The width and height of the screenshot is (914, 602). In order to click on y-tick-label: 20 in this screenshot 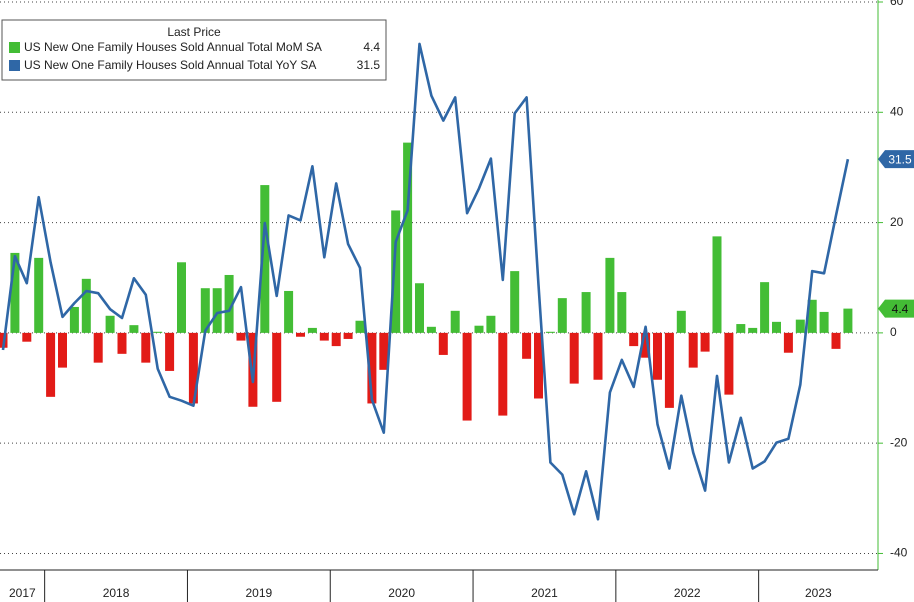, I will do `click(897, 222)`.